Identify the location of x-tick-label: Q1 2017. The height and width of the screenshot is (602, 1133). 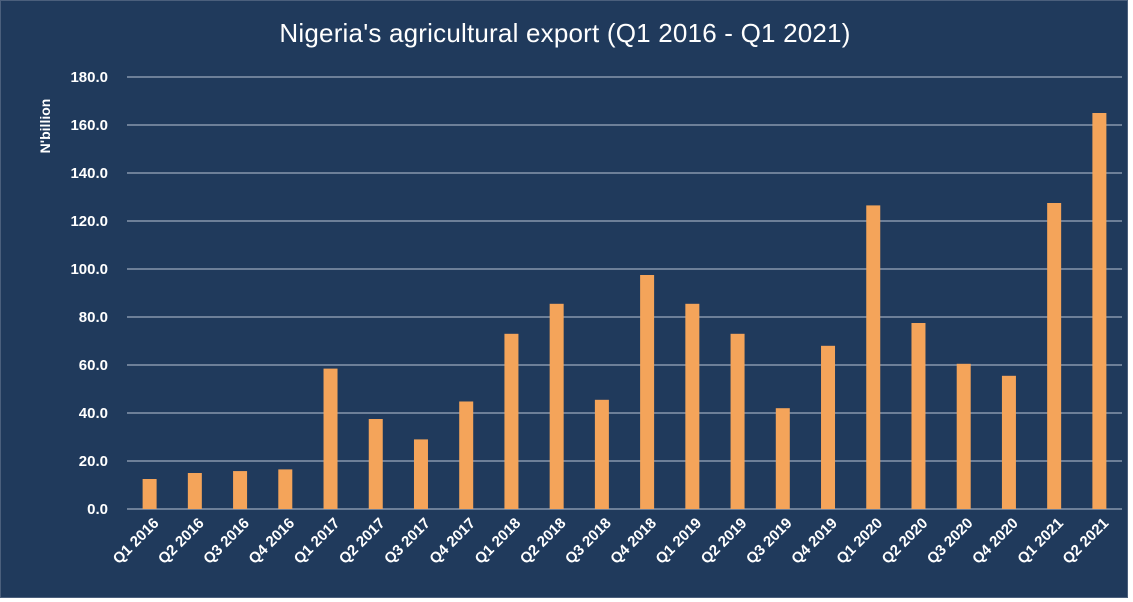
(317, 541).